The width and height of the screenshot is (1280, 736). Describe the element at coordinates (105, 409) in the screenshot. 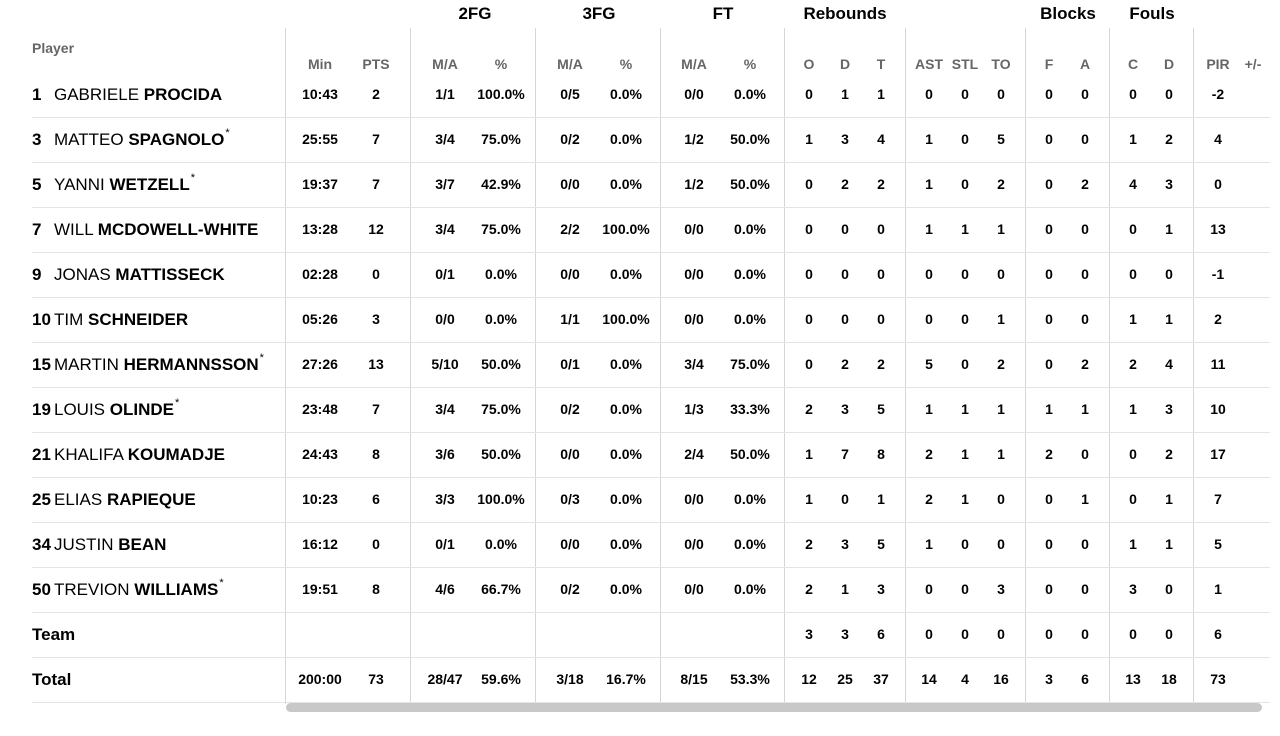

I see `player-name-link: 19 LOUIS OLINDE*` at that location.